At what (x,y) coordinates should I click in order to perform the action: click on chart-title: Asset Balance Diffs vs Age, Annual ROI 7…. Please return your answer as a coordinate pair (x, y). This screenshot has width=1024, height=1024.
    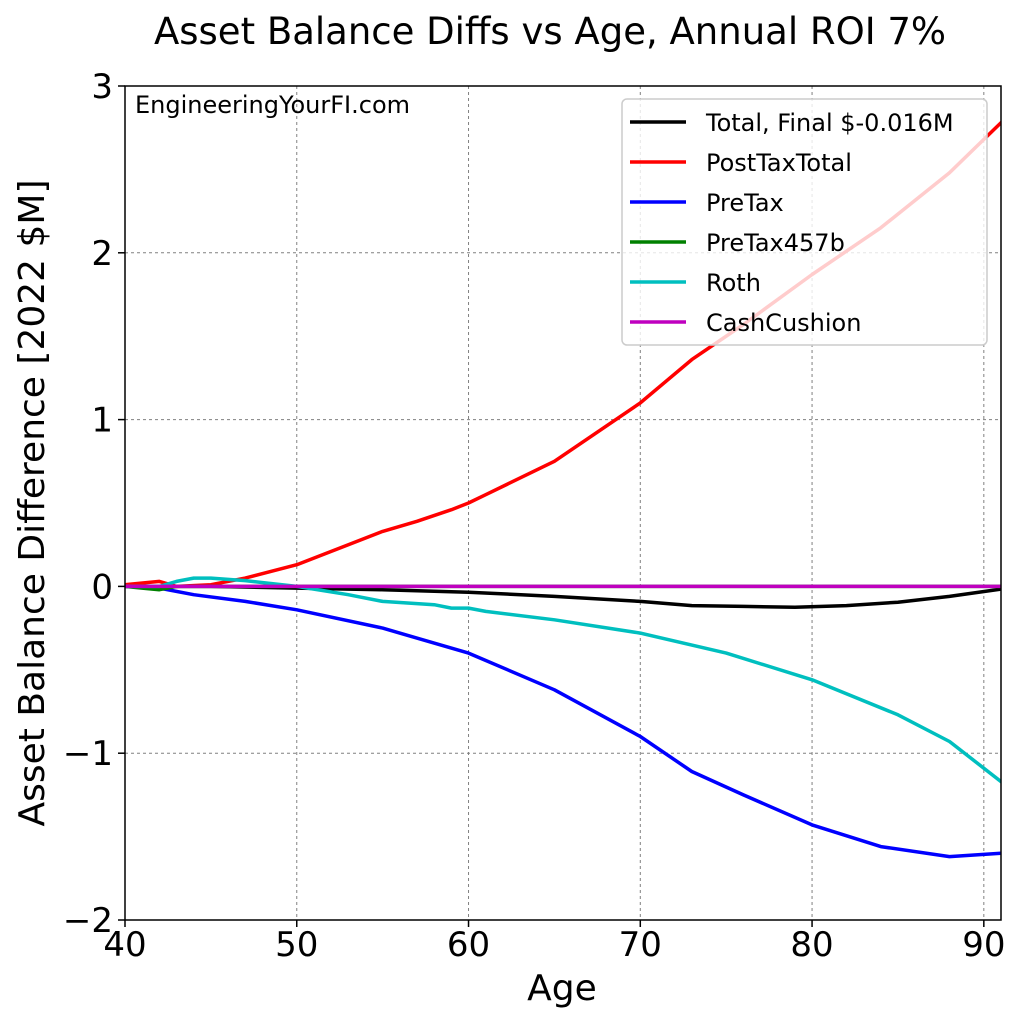
    Looking at the image, I should click on (550, 31).